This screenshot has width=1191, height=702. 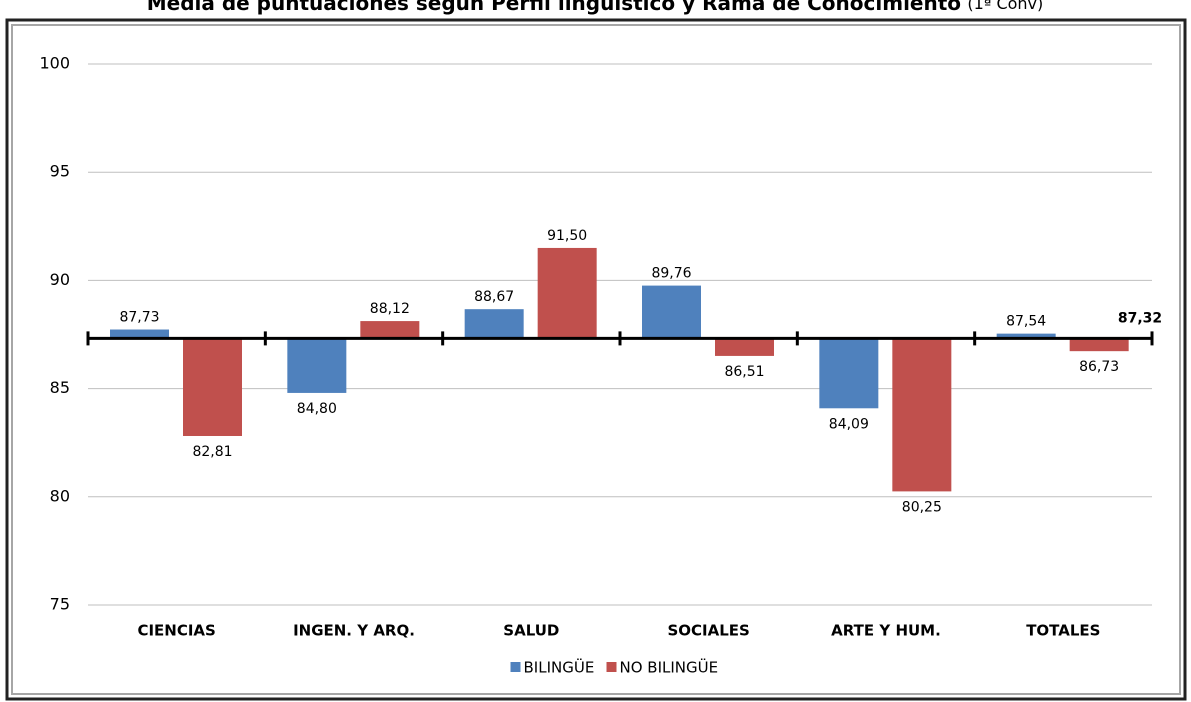 I want to click on y-tick-label: 75, so click(x=60, y=604).